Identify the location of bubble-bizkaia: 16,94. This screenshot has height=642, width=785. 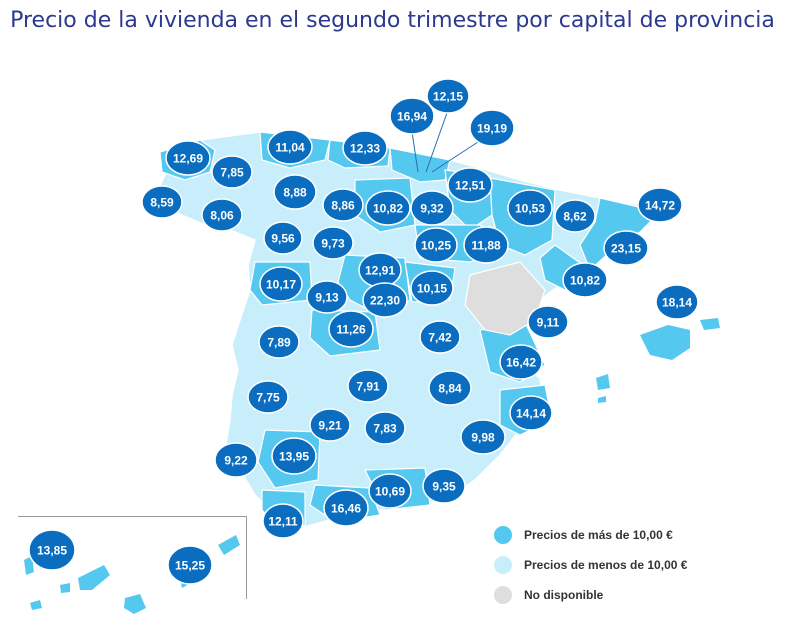
(412, 116).